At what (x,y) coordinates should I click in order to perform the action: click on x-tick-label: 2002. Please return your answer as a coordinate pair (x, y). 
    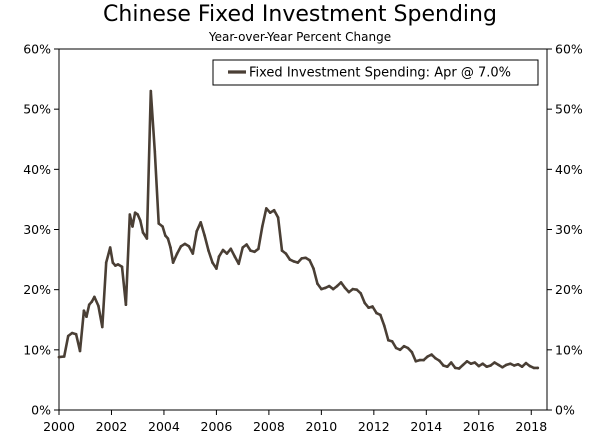
    Looking at the image, I should click on (112, 426).